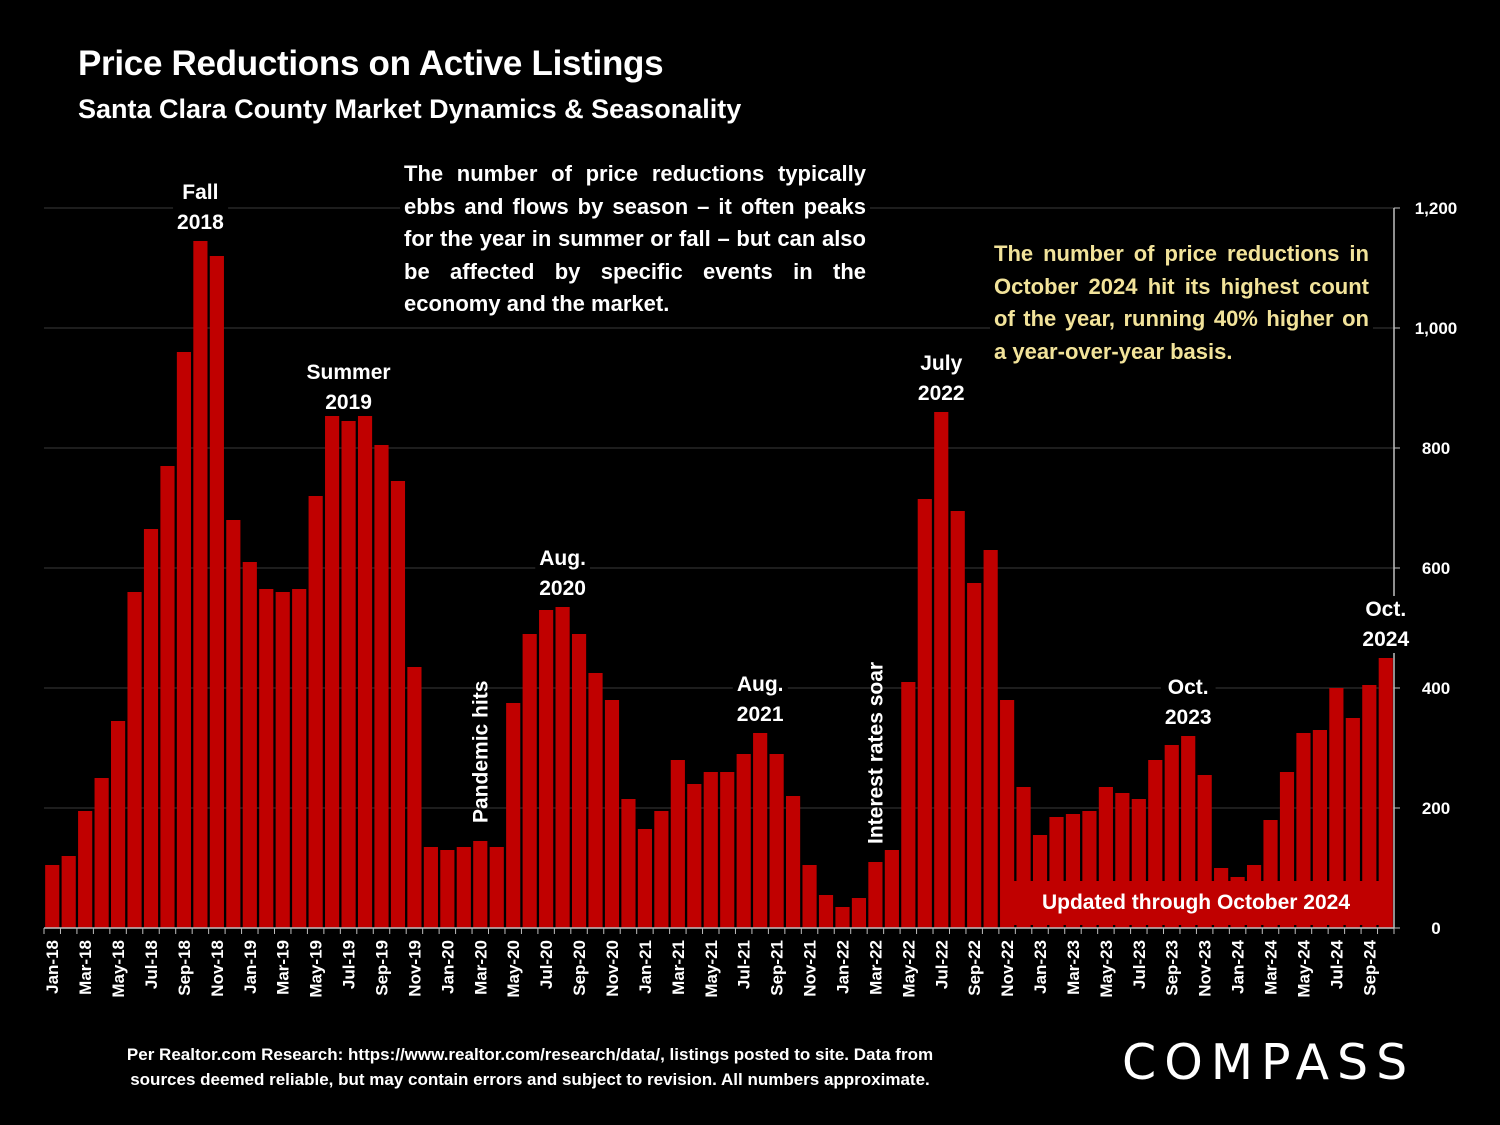 The height and width of the screenshot is (1125, 1500). Describe the element at coordinates (974, 968) in the screenshot. I see `x-tick-label: Sep-22` at that location.